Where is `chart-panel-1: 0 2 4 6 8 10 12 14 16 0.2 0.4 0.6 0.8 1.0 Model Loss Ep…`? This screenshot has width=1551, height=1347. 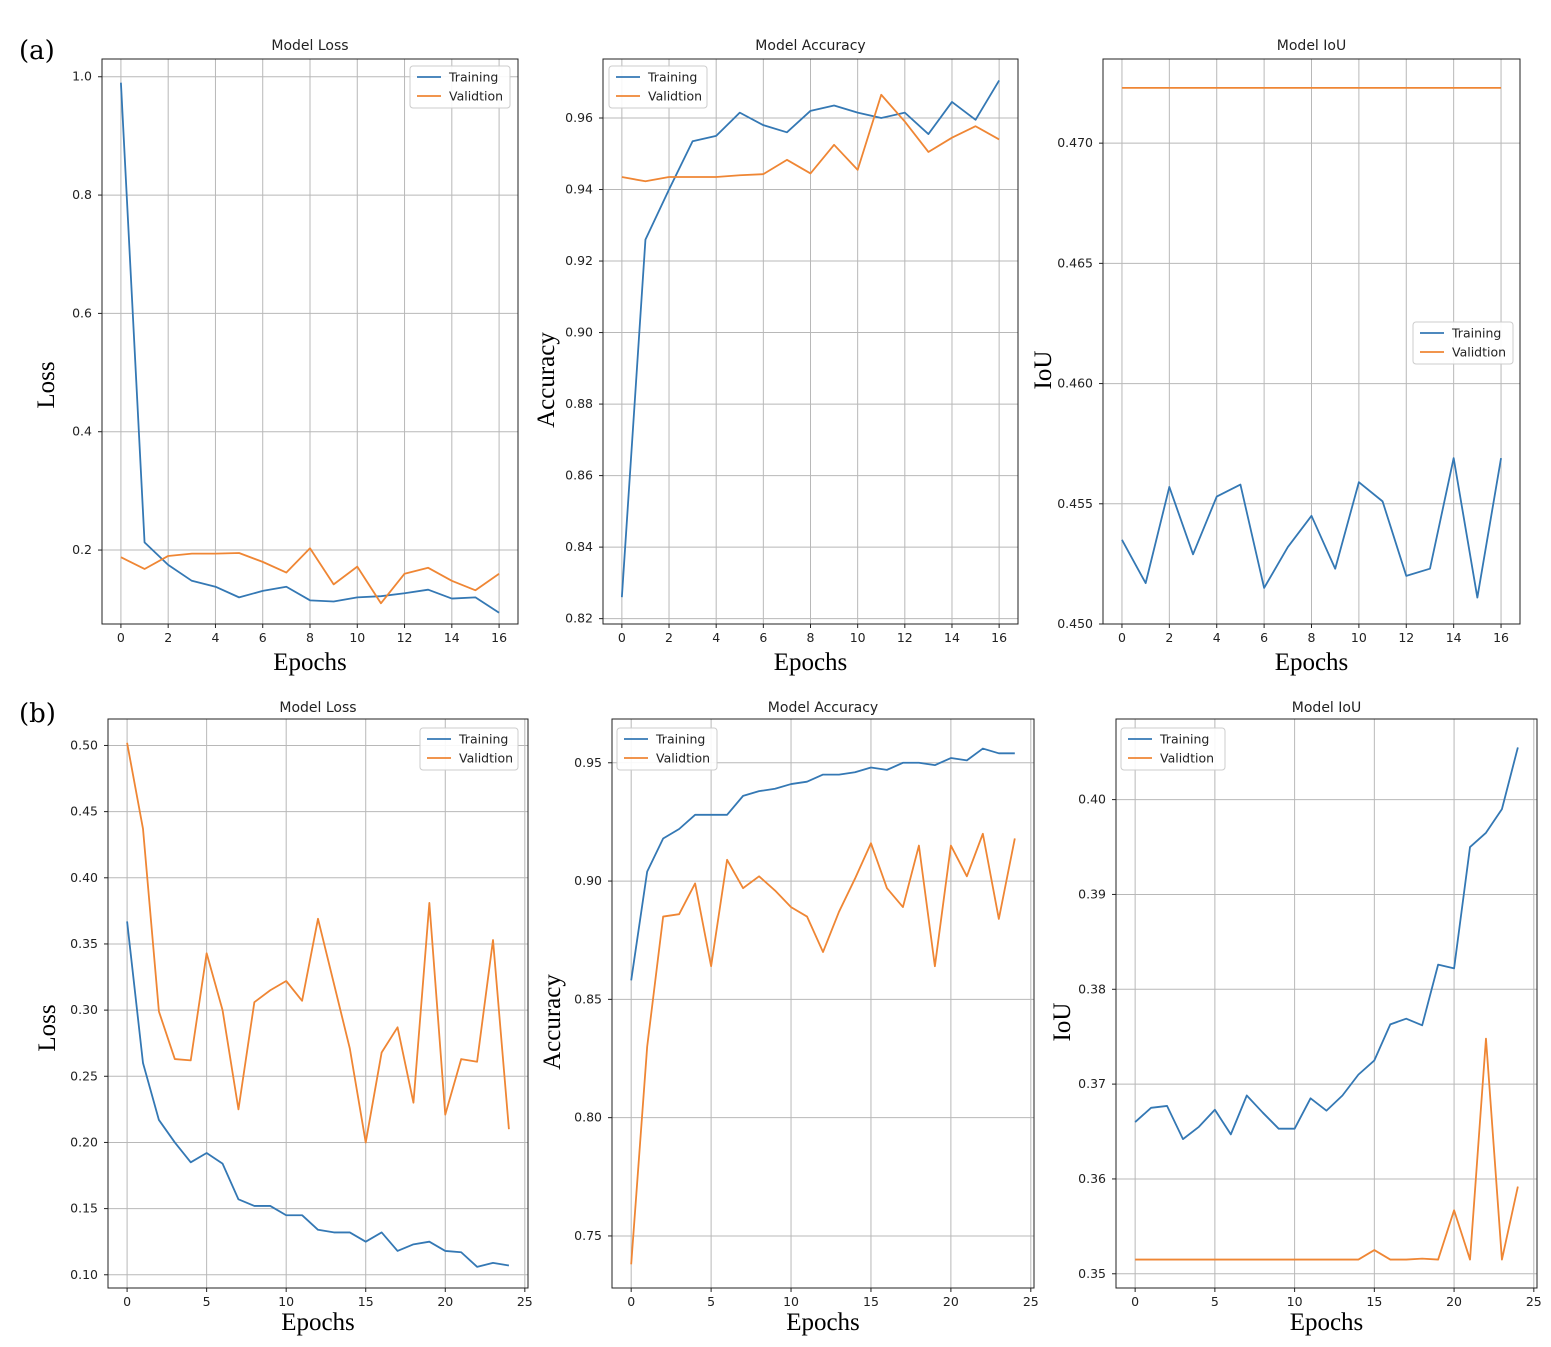 chart-panel-1: 0 2 4 6 8 10 12 14 16 0.2 0.4 0.6 0.8 1.0 Model Loss Ep… is located at coordinates (276, 357).